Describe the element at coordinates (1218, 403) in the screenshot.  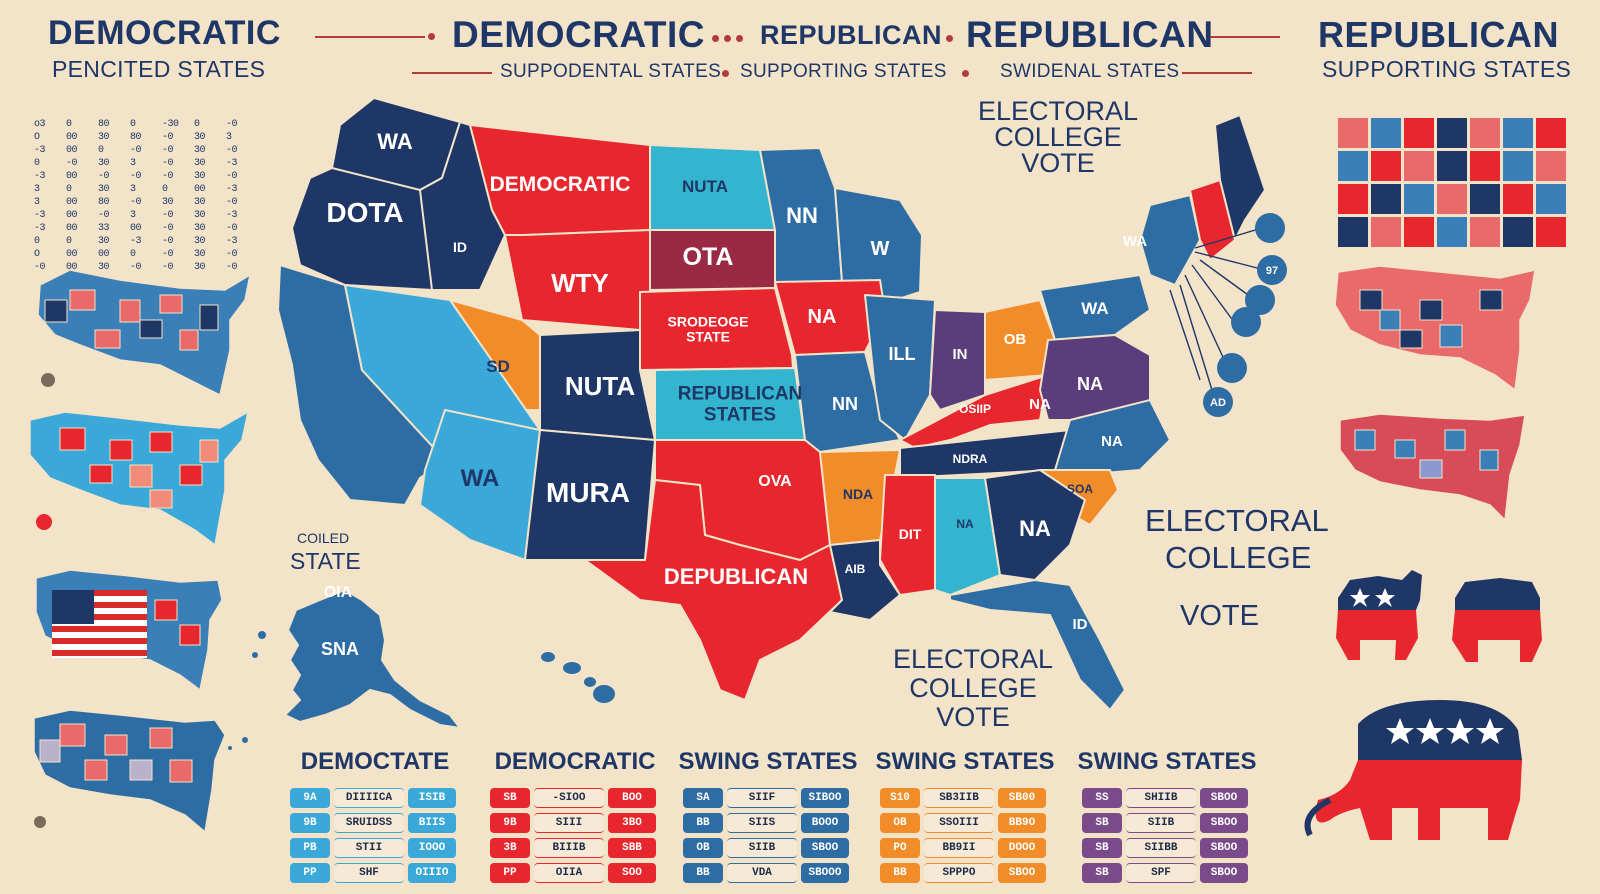
I see `callout-badge-label: AD` at that location.